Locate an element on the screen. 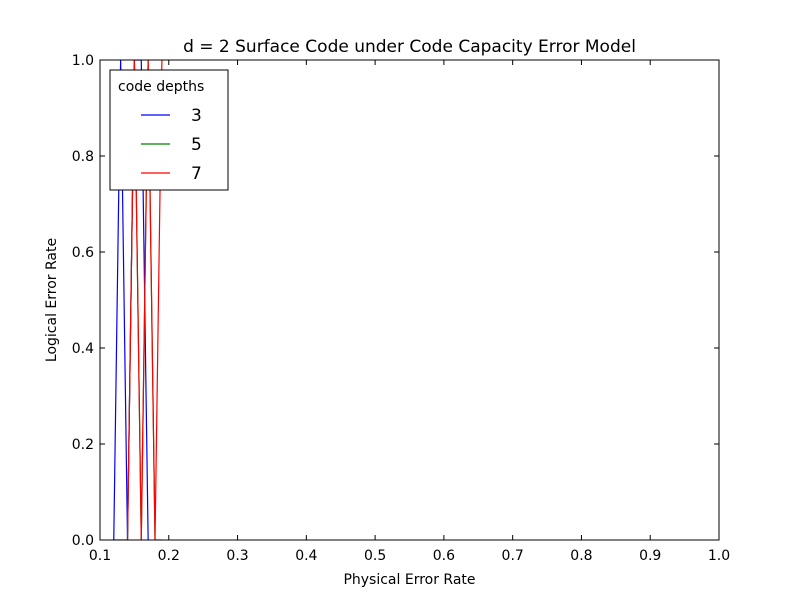  x-tick-label: 0.5 is located at coordinates (375, 556).